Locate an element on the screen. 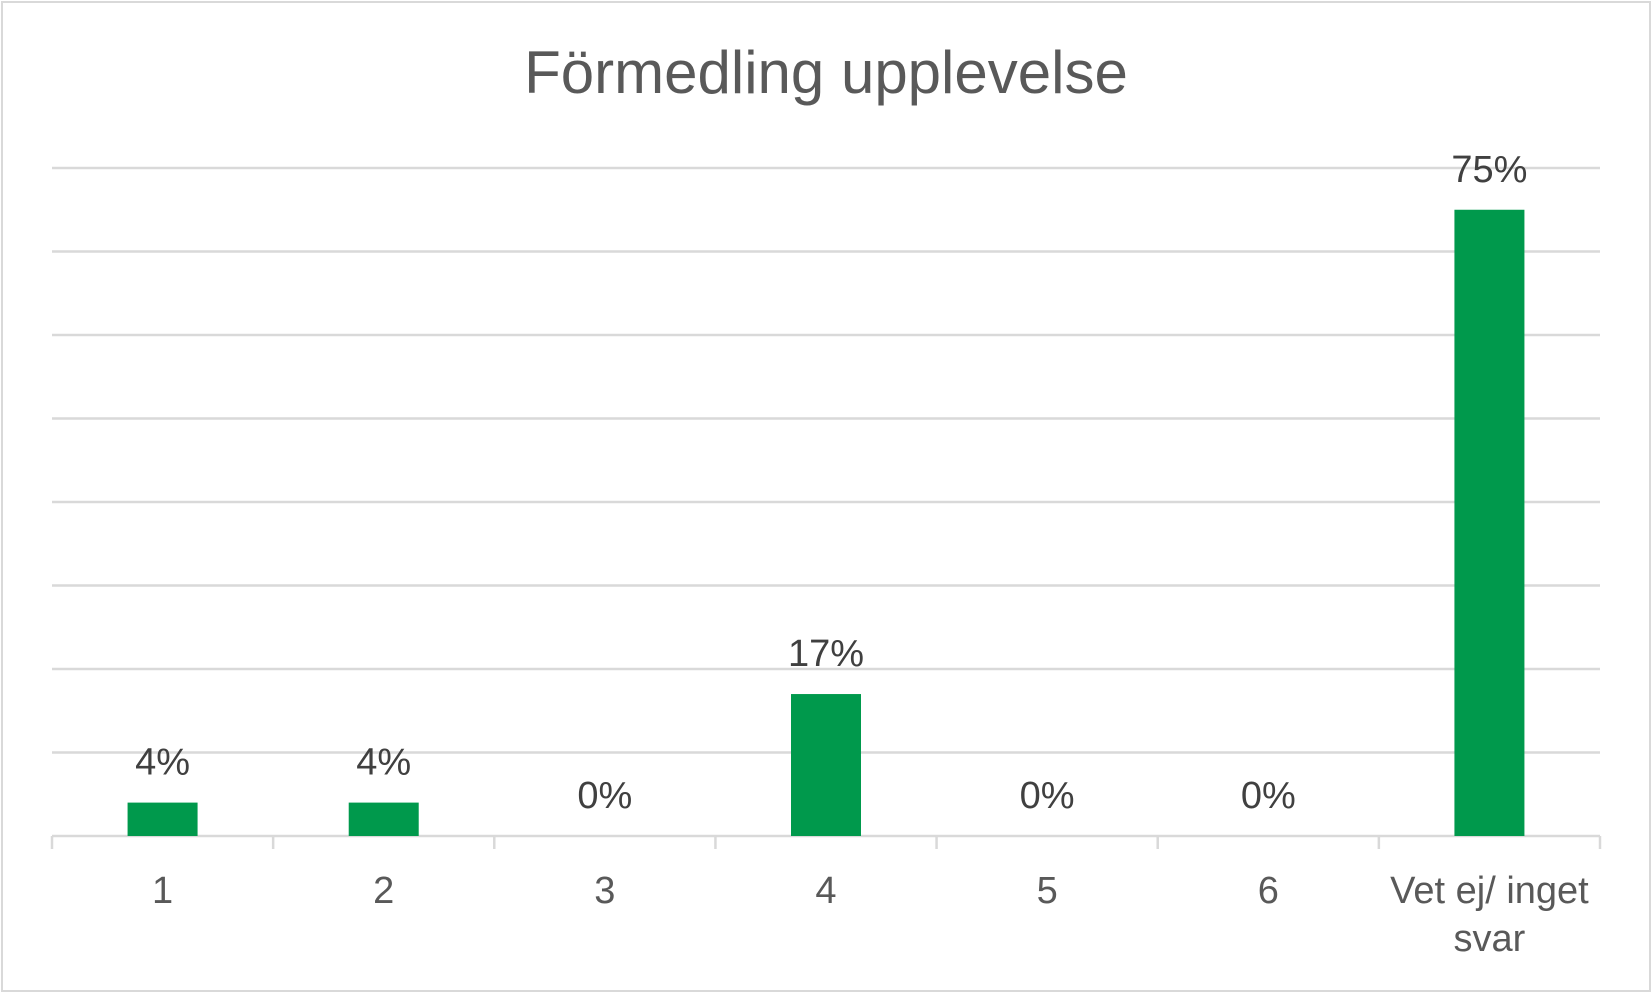 This screenshot has width=1652, height=993. data-label: 75% is located at coordinates (1489, 170).